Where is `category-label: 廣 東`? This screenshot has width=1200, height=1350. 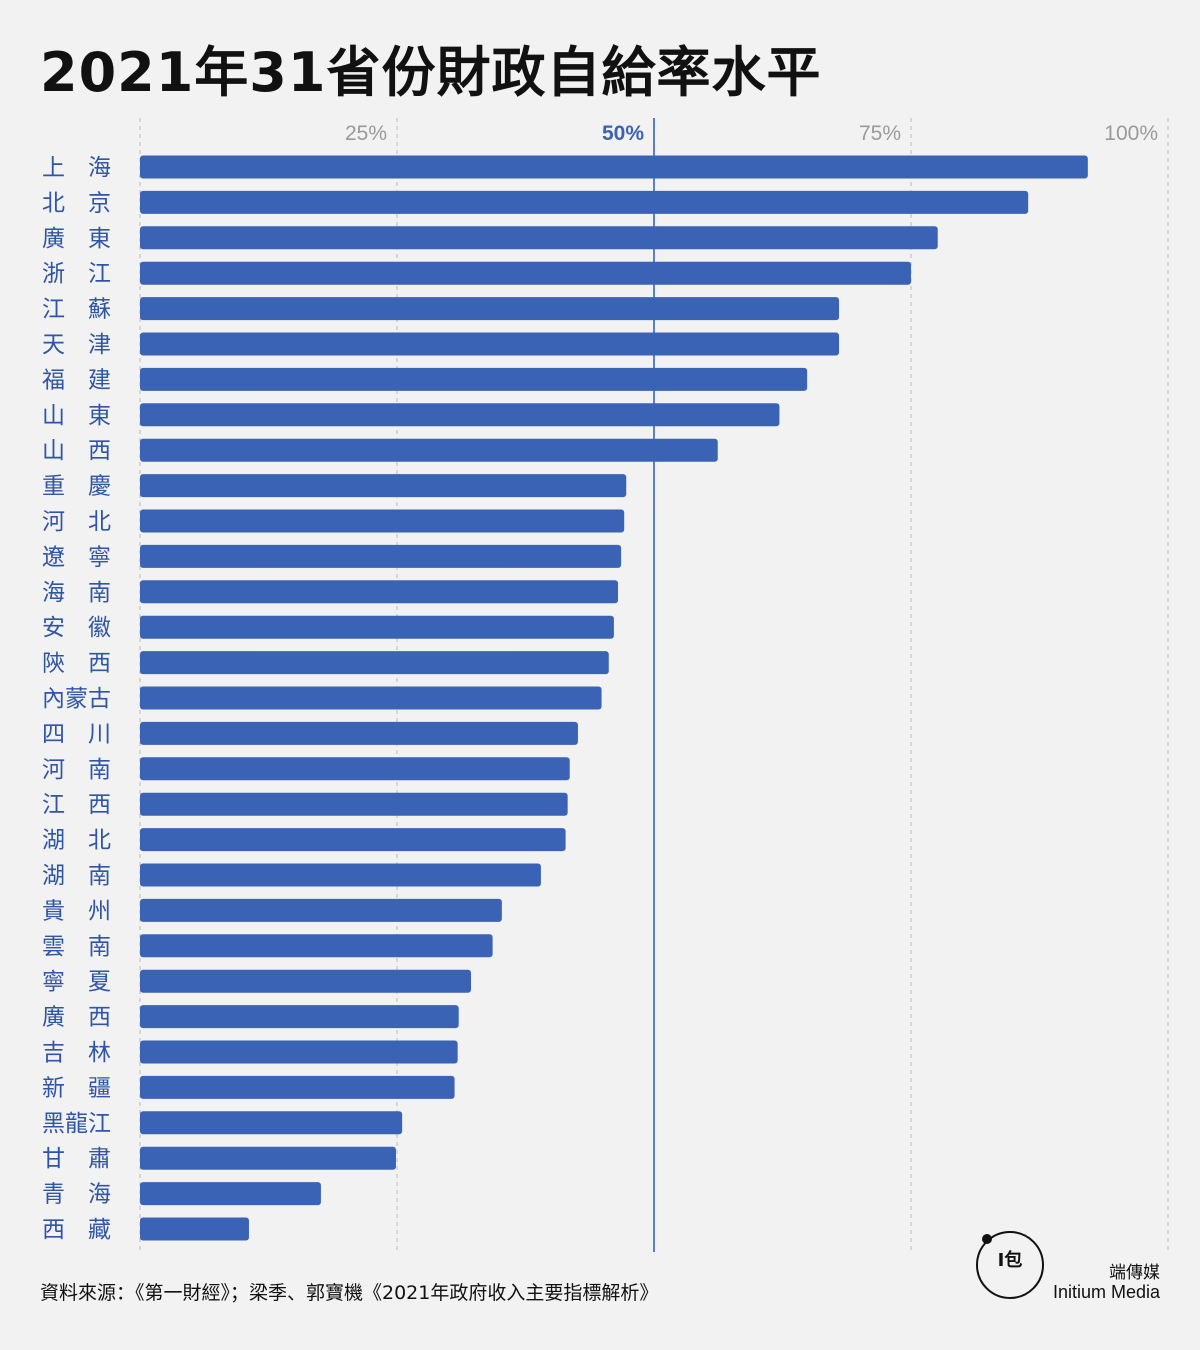 category-label: 廣 東 is located at coordinates (76, 239).